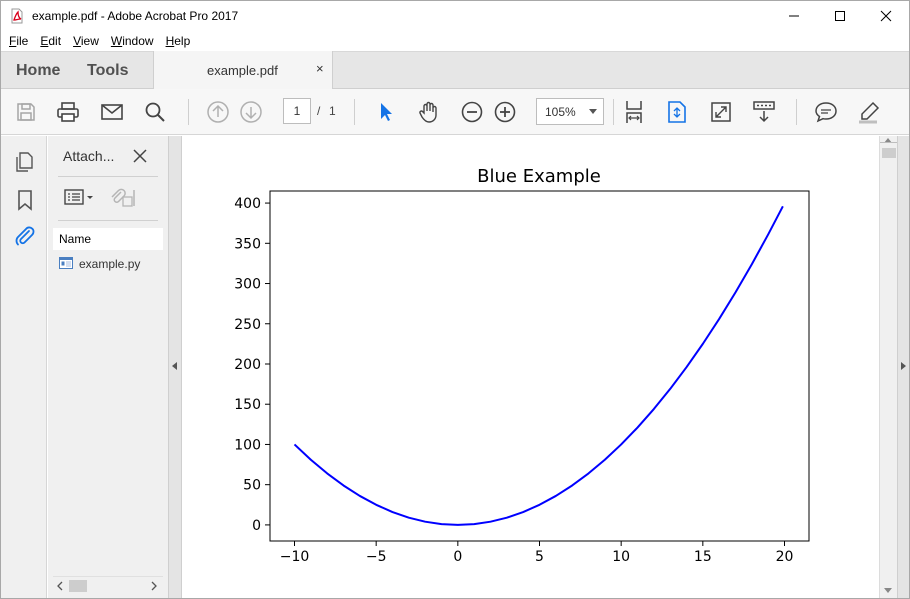 Image resolution: width=910 pixels, height=599 pixels. I want to click on pages-icon, so click(24, 162).